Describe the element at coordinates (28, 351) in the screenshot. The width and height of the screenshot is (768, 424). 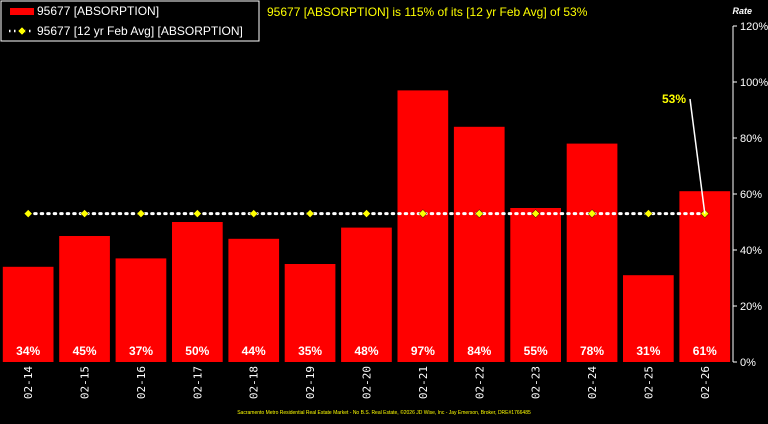
I see `bar-data-label: 34%` at that location.